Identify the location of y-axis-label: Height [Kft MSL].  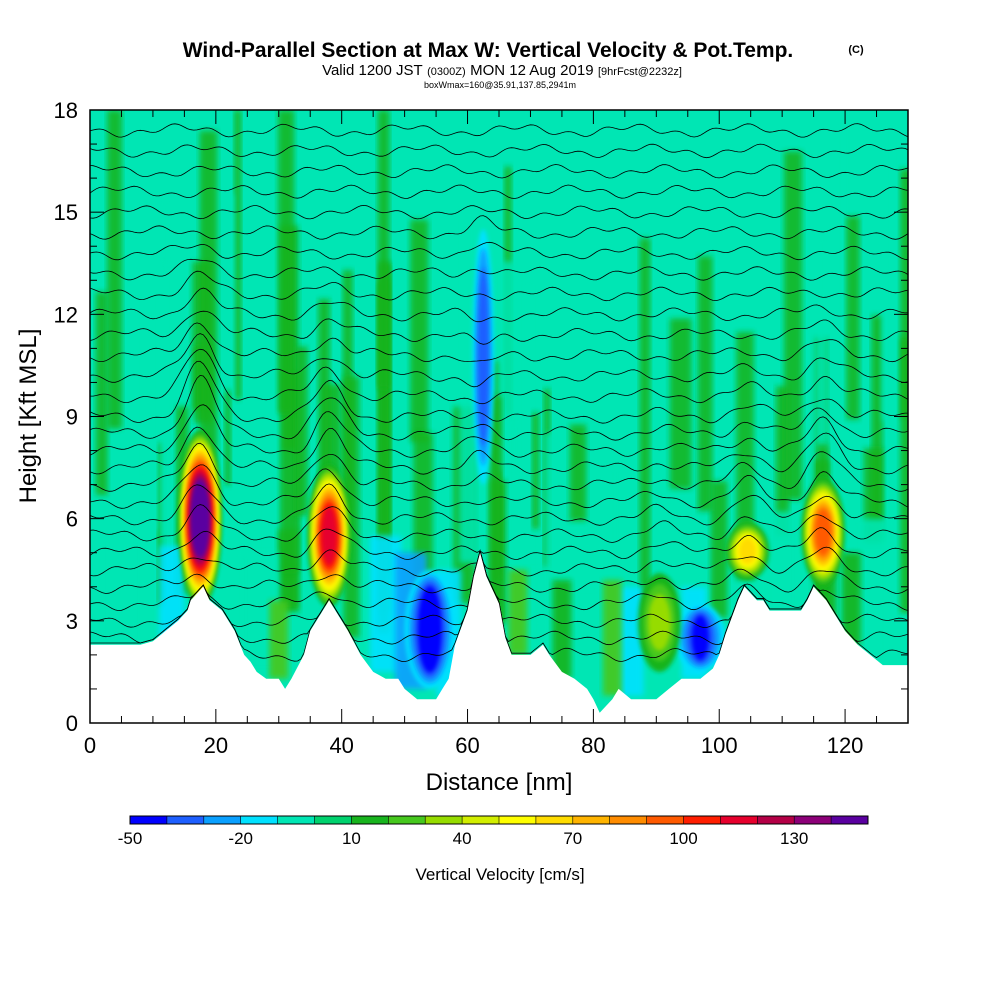
(28, 416).